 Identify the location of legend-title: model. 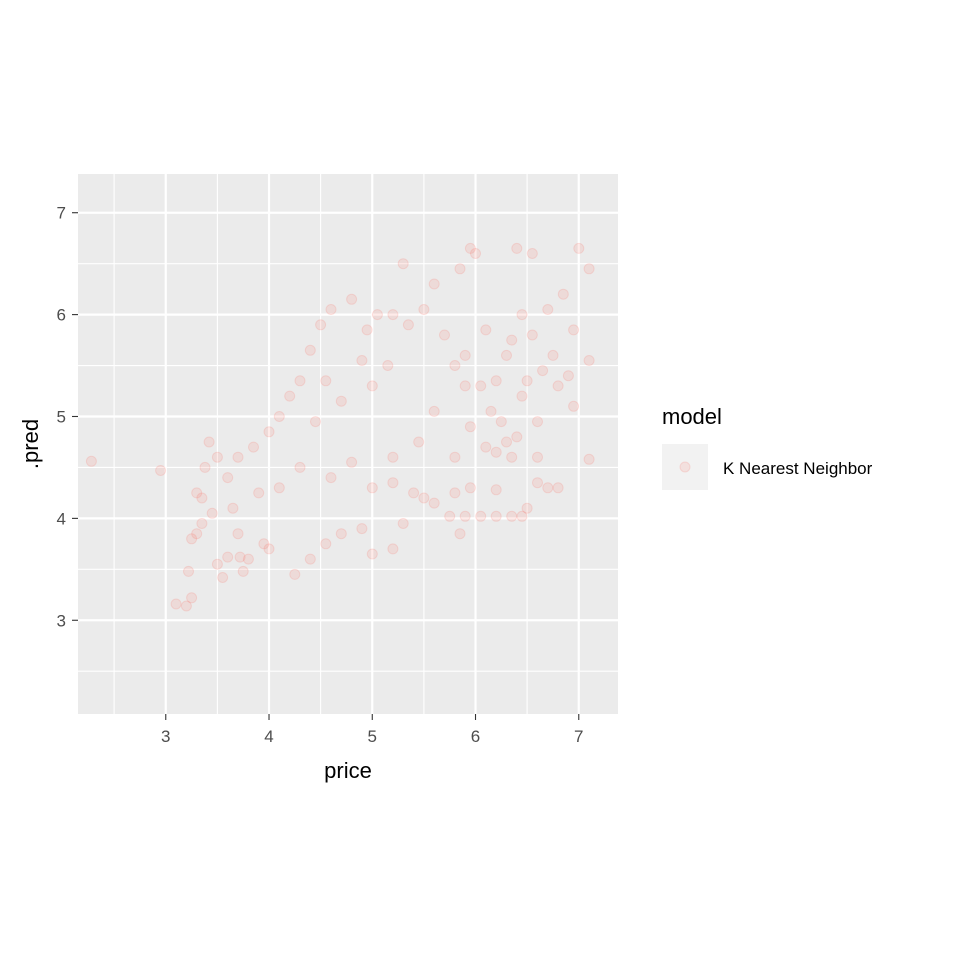
(692, 416).